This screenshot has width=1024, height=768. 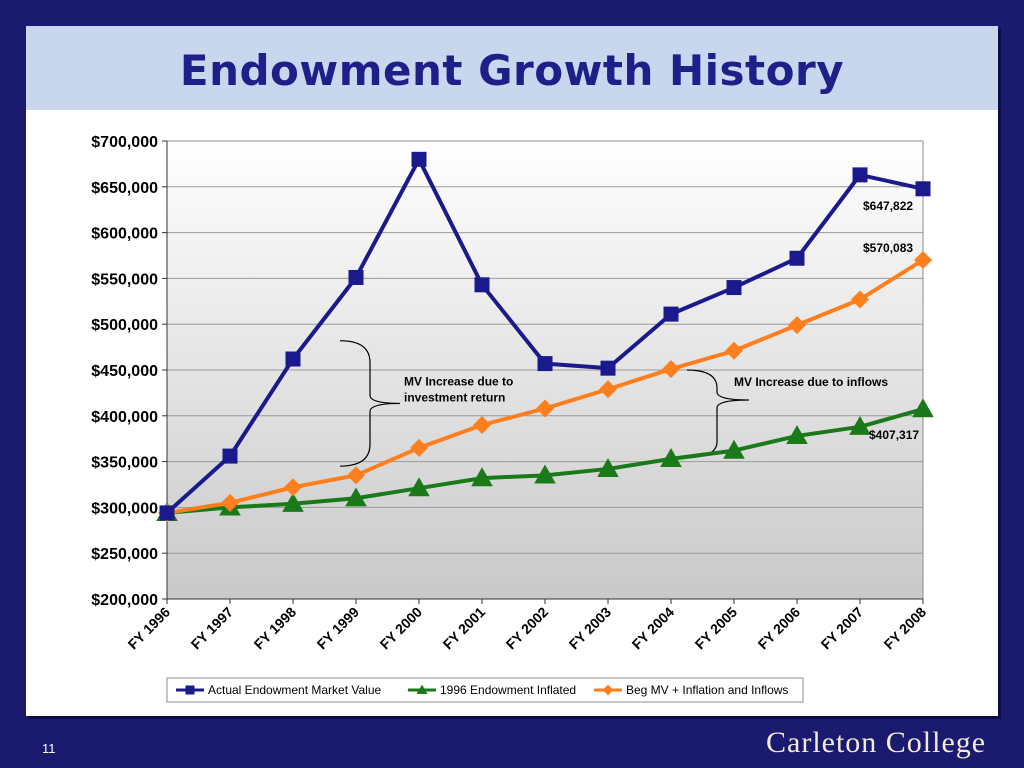 What do you see at coordinates (527, 628) in the screenshot?
I see `x-tick-label: FY 2002` at bounding box center [527, 628].